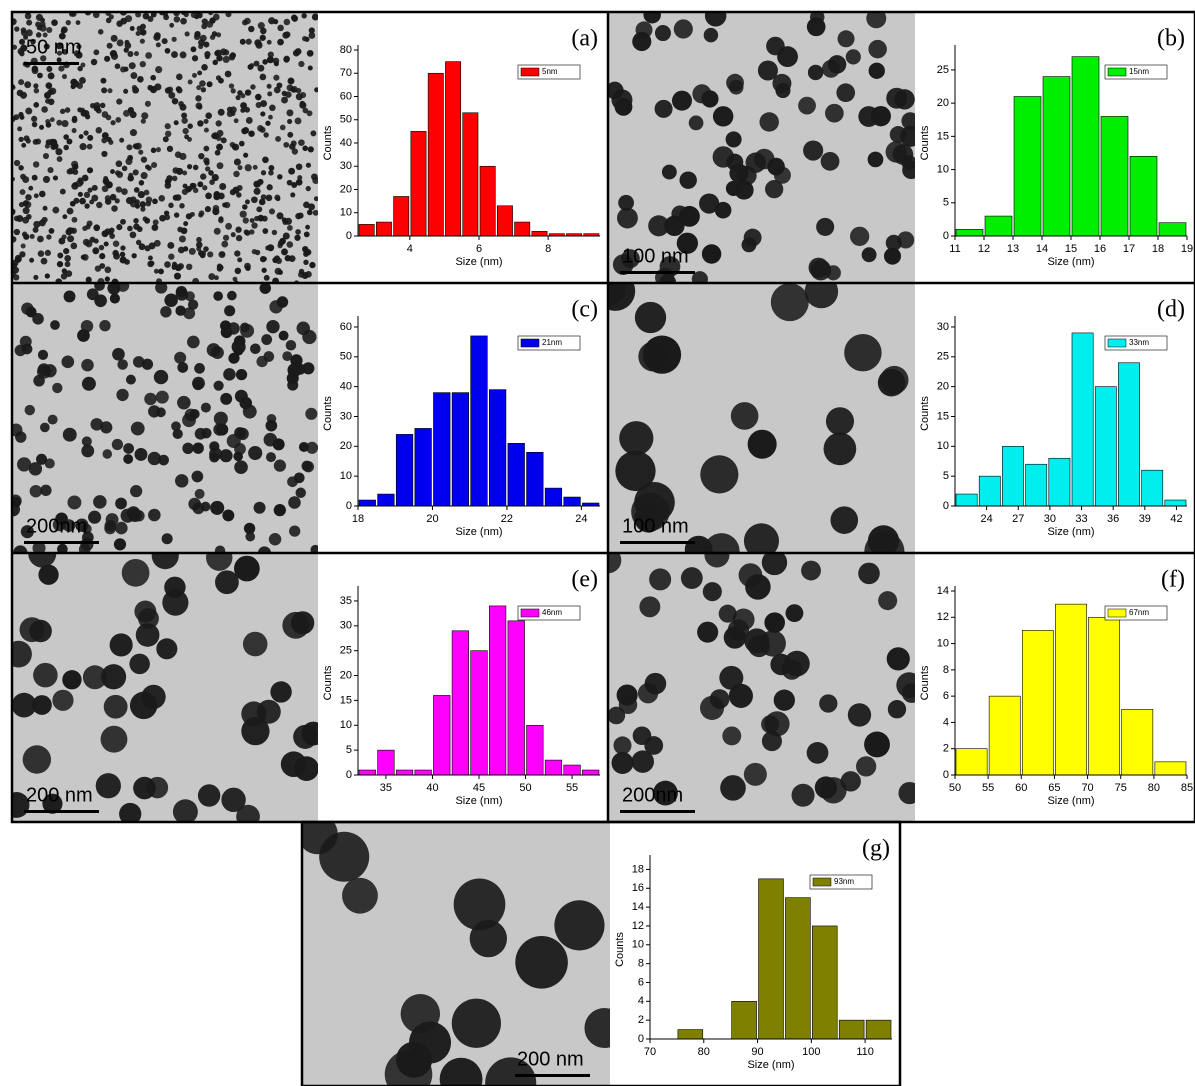 The image size is (1195, 1086). I want to click on y-axis-label: Counts, so click(328, 682).